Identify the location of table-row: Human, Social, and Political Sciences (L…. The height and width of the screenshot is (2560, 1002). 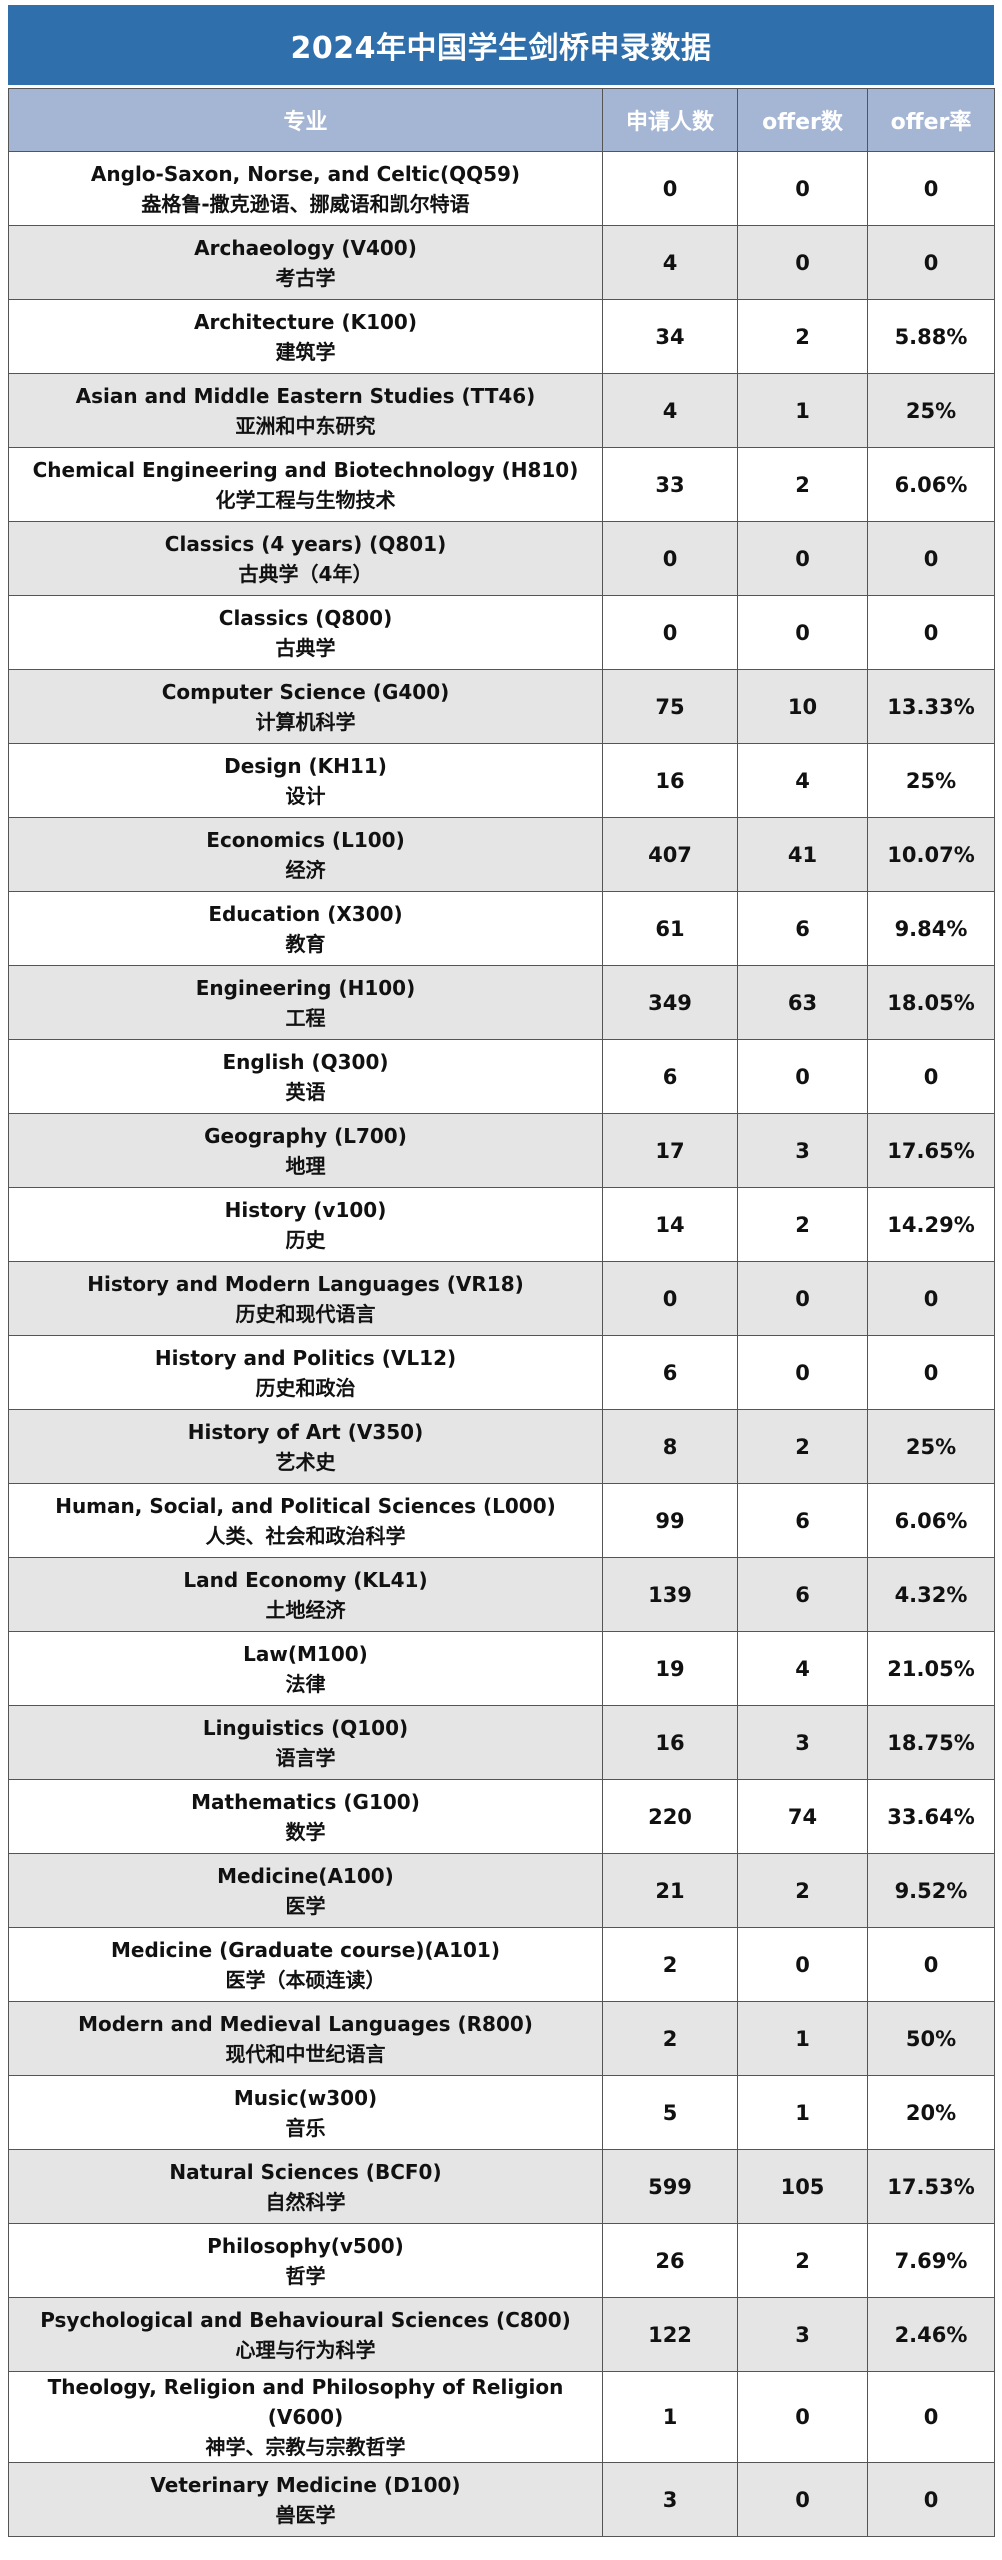
(501, 1520).